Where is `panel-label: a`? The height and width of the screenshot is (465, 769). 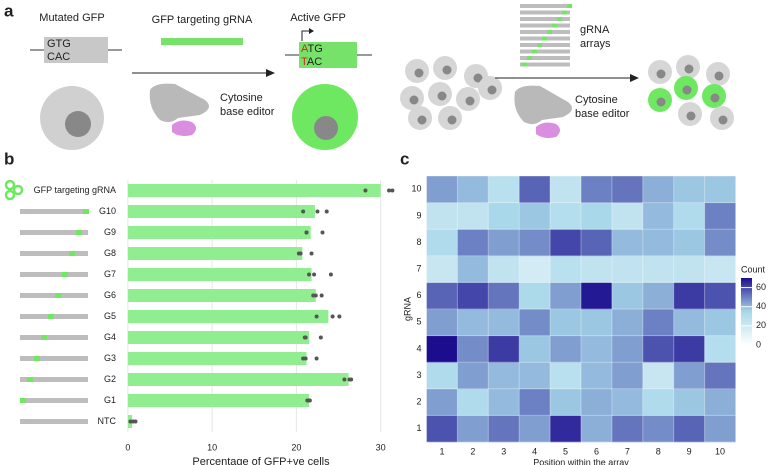 panel-label: a is located at coordinates (9, 10).